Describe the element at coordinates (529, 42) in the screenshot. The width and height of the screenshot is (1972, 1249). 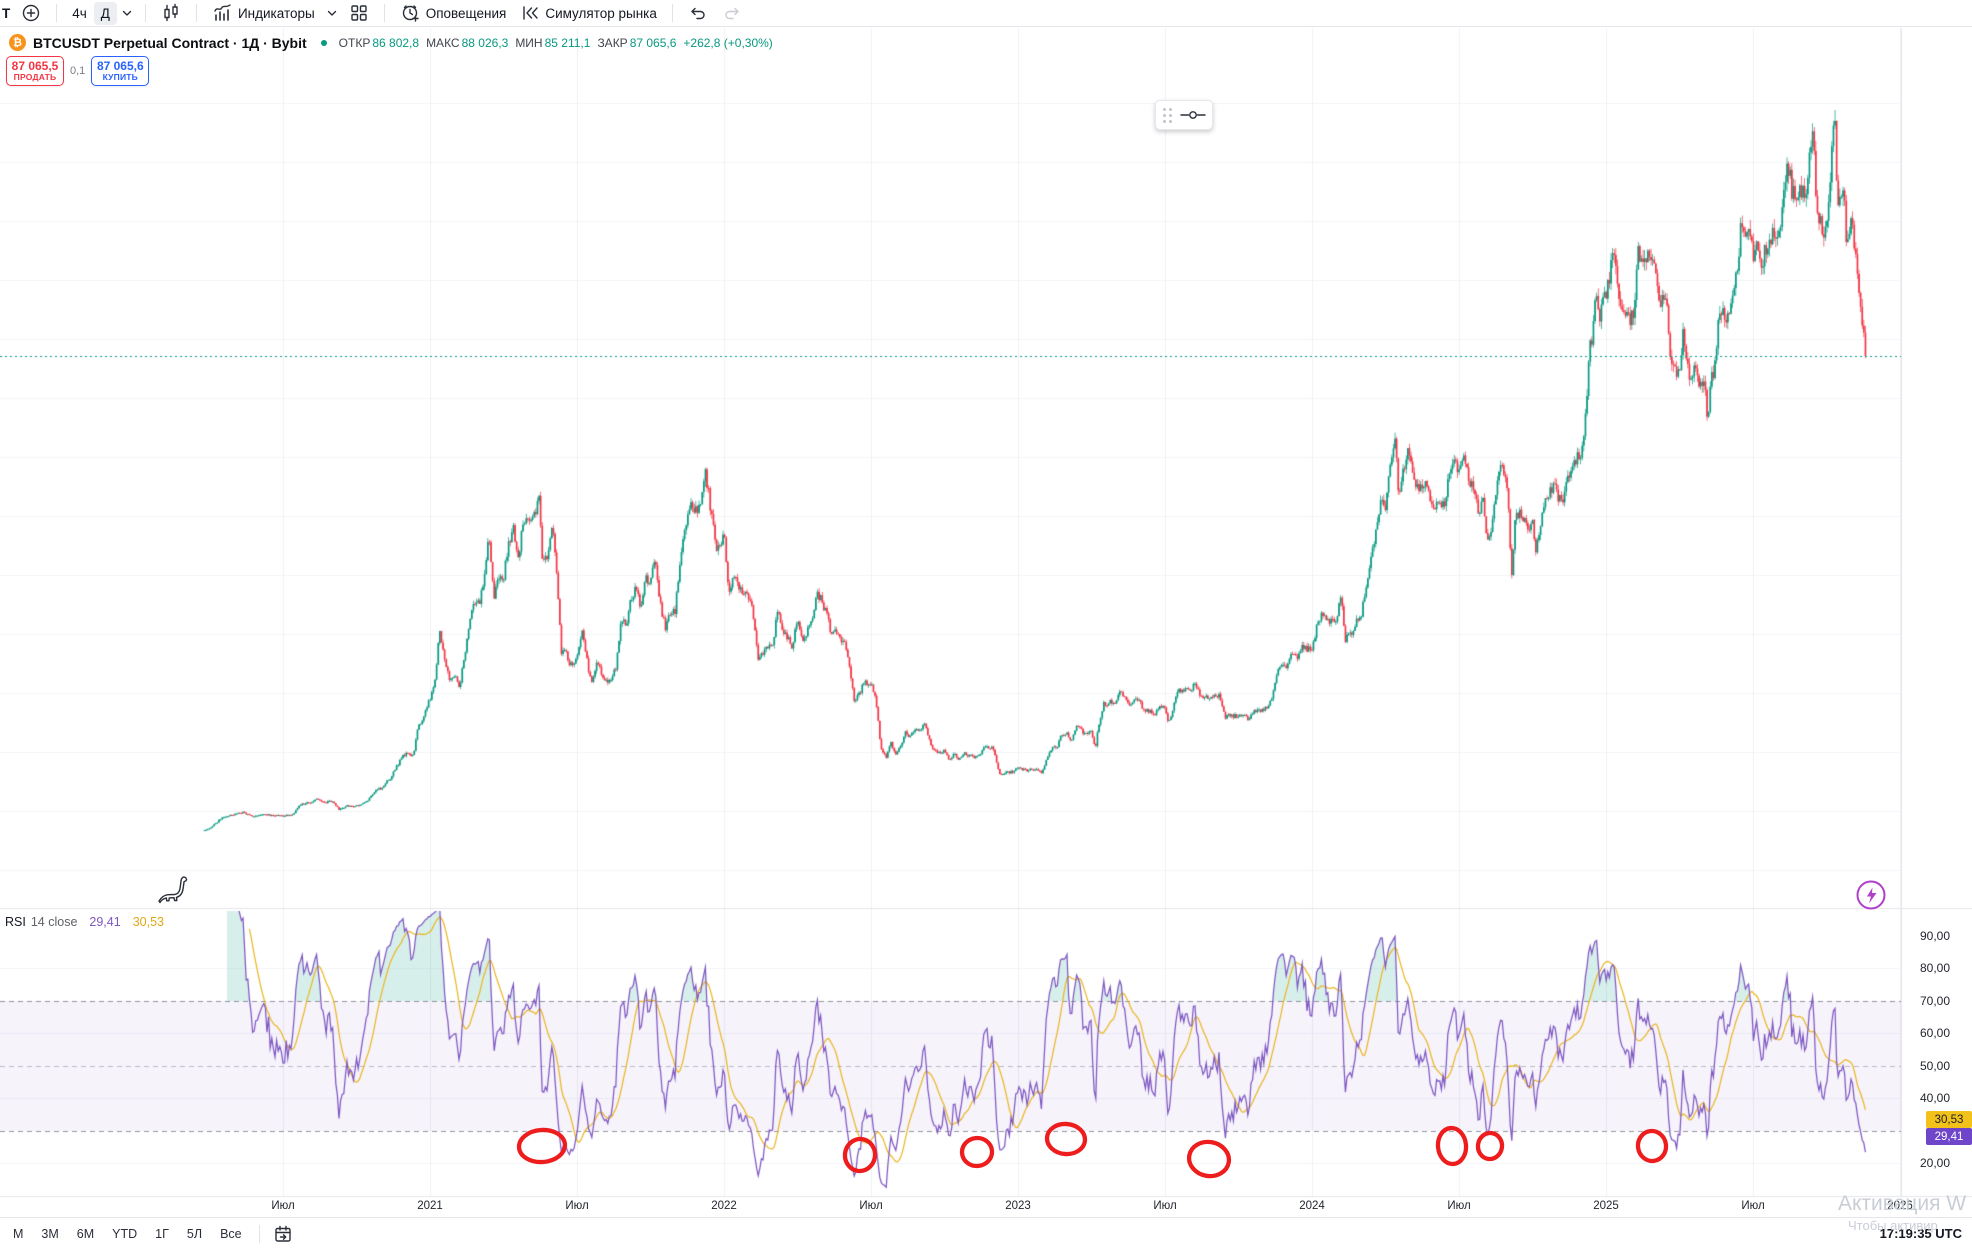
I see `low-label: МИН` at that location.